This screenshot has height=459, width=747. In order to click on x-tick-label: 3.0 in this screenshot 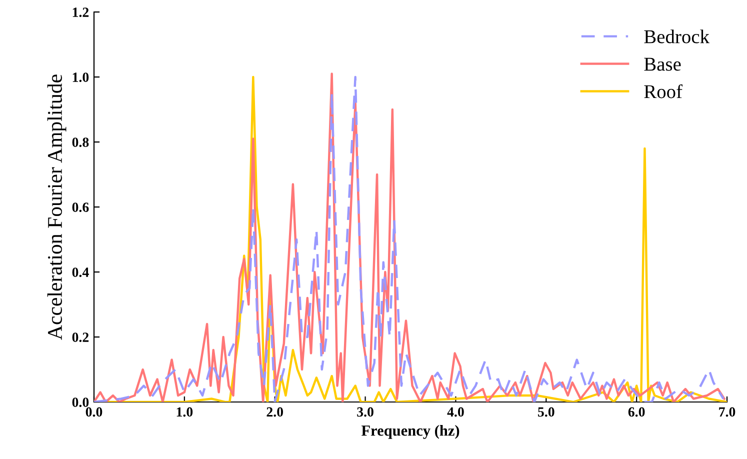, I will do `click(365, 412)`.